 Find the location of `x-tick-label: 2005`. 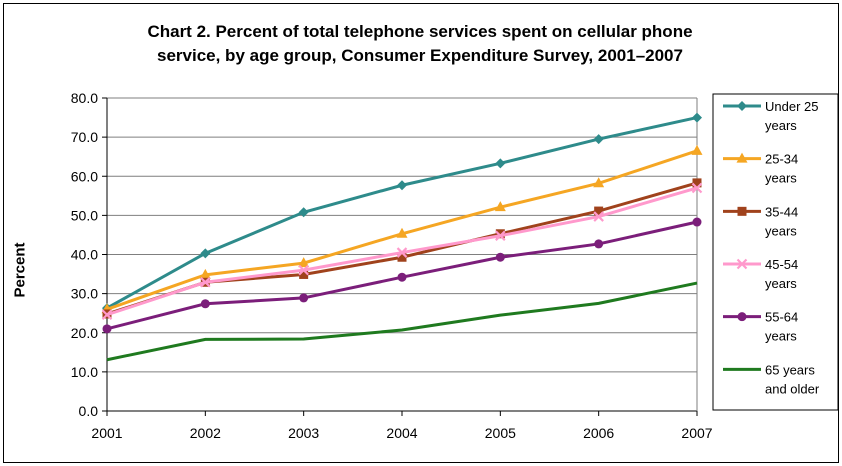

x-tick-label: 2005 is located at coordinates (500, 433).